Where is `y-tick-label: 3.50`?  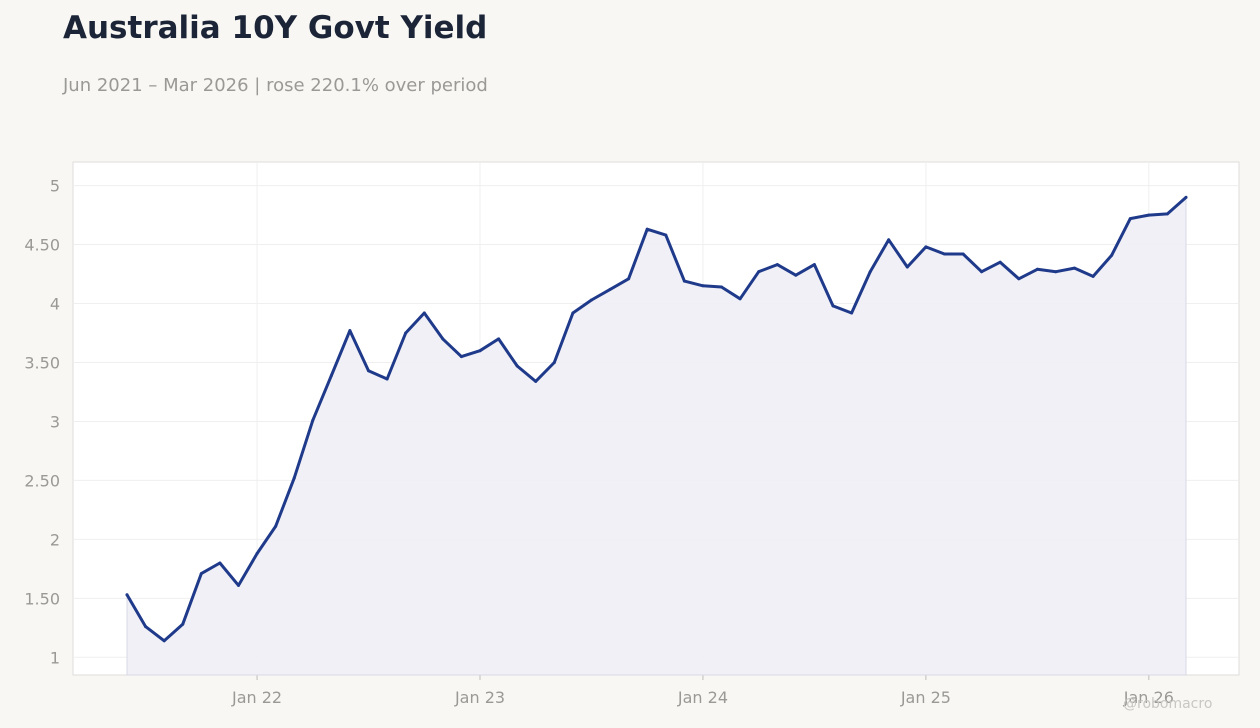
y-tick-label: 3.50 is located at coordinates (42, 362).